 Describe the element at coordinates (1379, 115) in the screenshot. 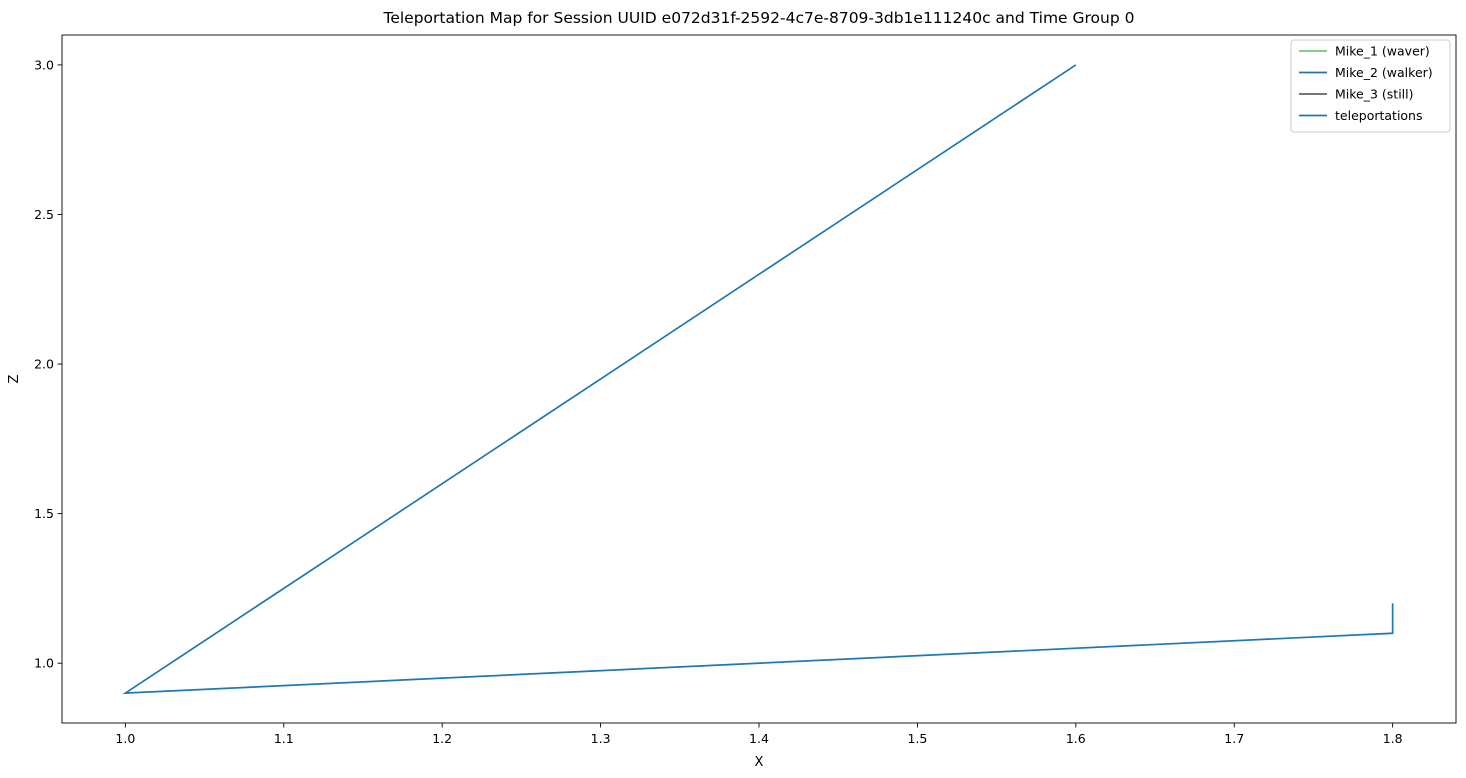

I see `legend-label-3: teleportations` at that location.